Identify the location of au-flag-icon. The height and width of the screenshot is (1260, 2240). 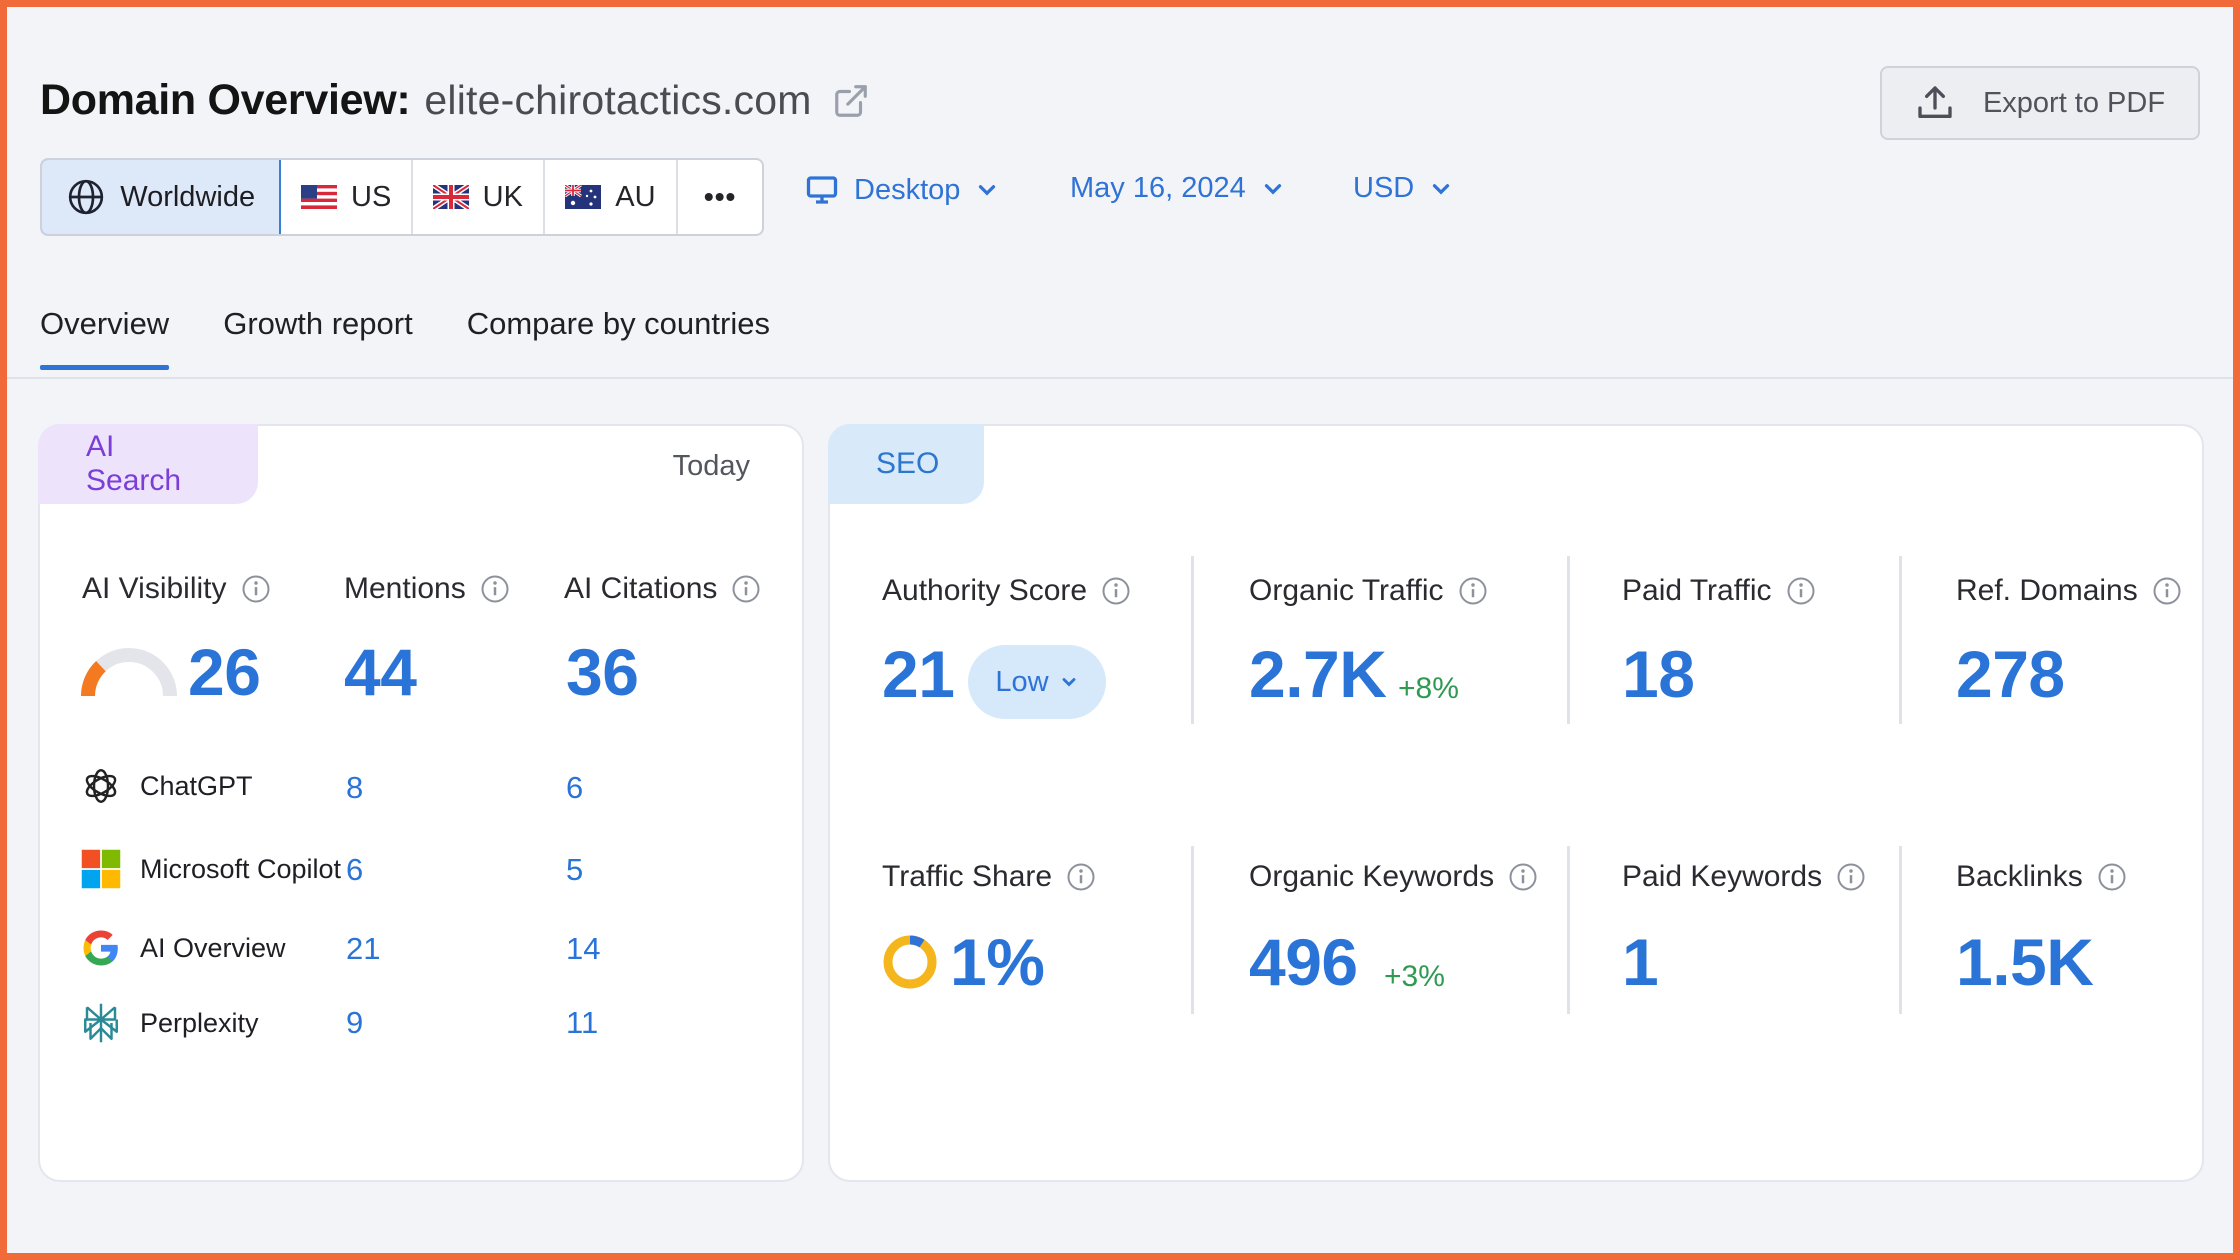
(583, 197).